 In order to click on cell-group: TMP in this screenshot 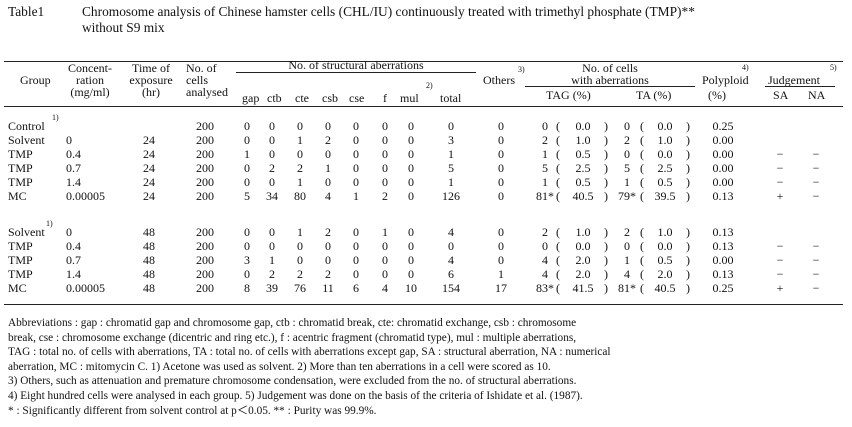, I will do `click(20, 260)`.